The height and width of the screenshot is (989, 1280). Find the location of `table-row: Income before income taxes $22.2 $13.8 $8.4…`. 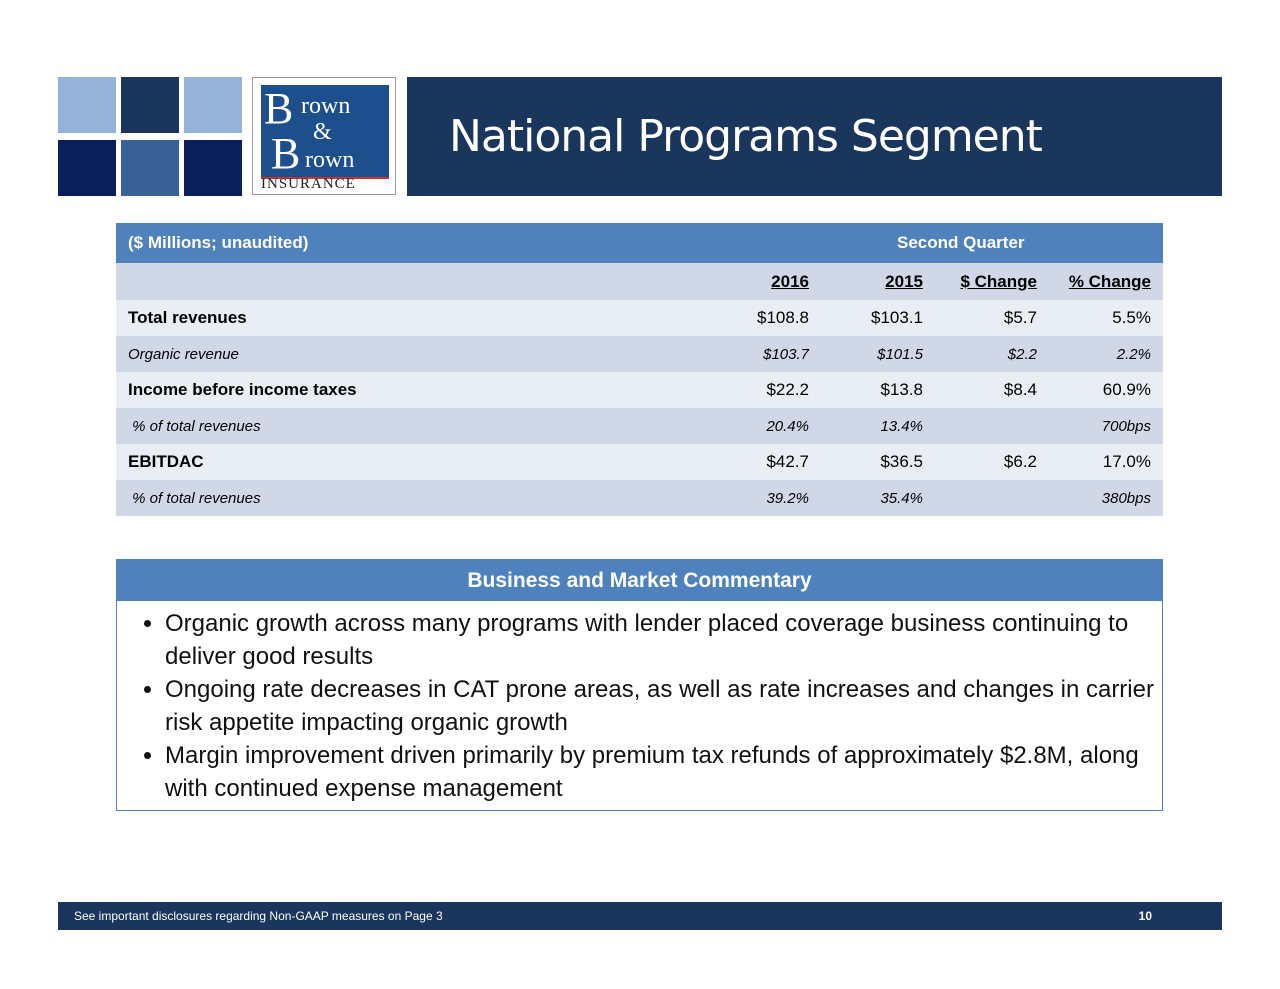

table-row: Income before income taxes $22.2 $13.8 $8.4… is located at coordinates (639, 390).